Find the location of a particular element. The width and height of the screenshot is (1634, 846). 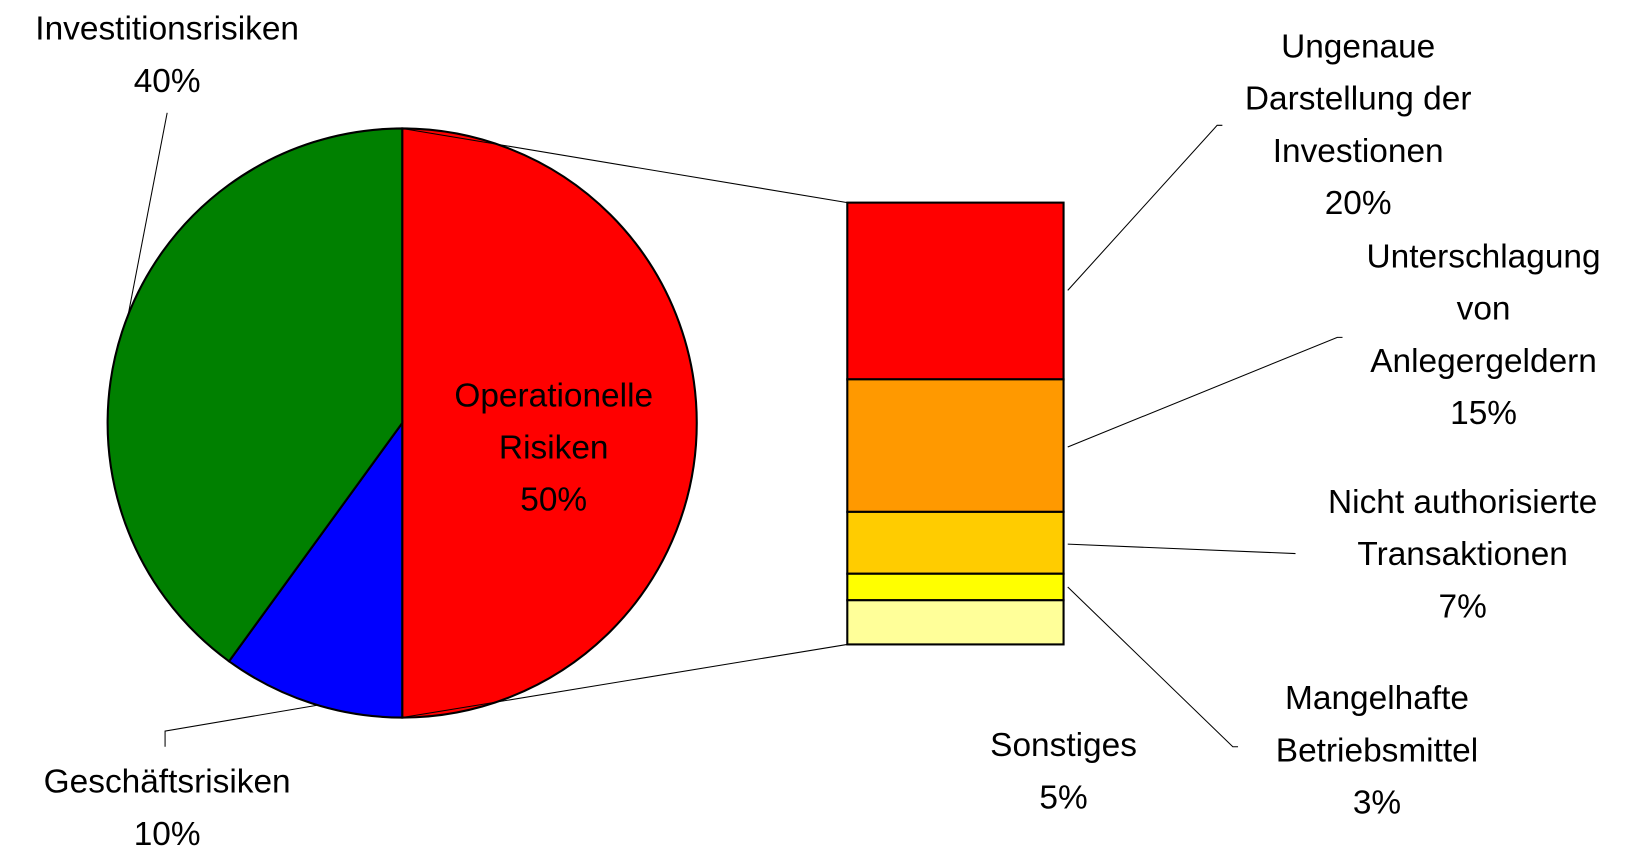

bar-label: Unterschlagung von Anlegergeldern 15% is located at coordinates (1484, 335).